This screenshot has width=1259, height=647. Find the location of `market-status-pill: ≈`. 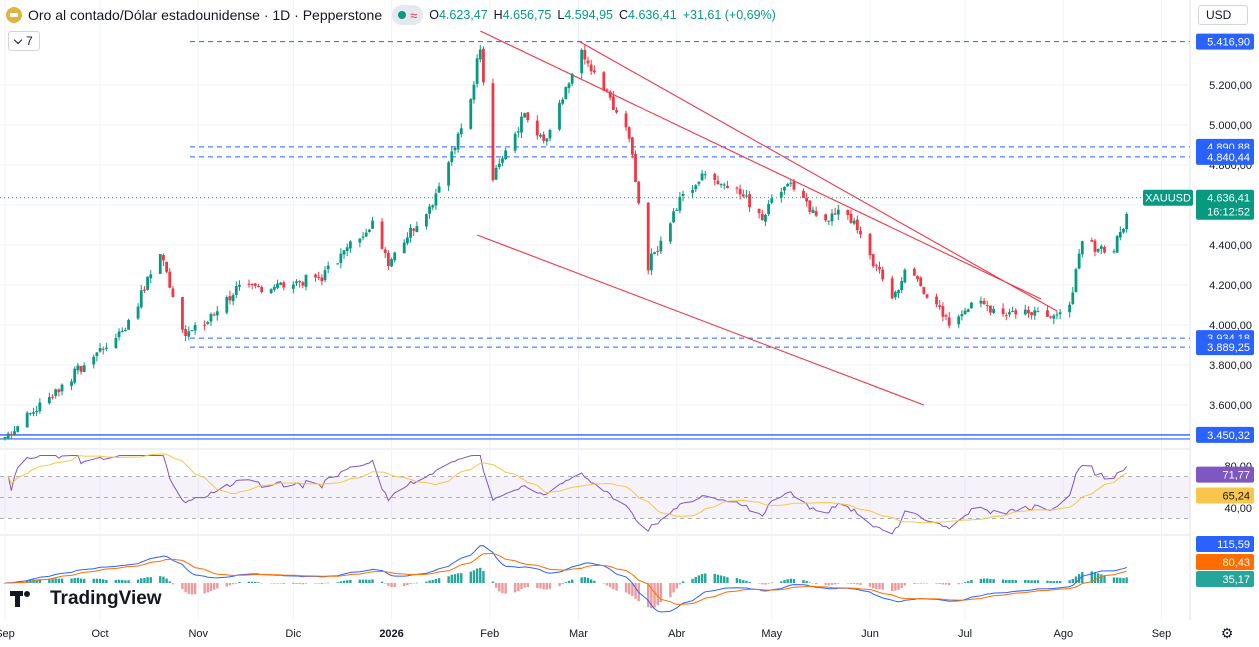

market-status-pill: ≈ is located at coordinates (408, 15).